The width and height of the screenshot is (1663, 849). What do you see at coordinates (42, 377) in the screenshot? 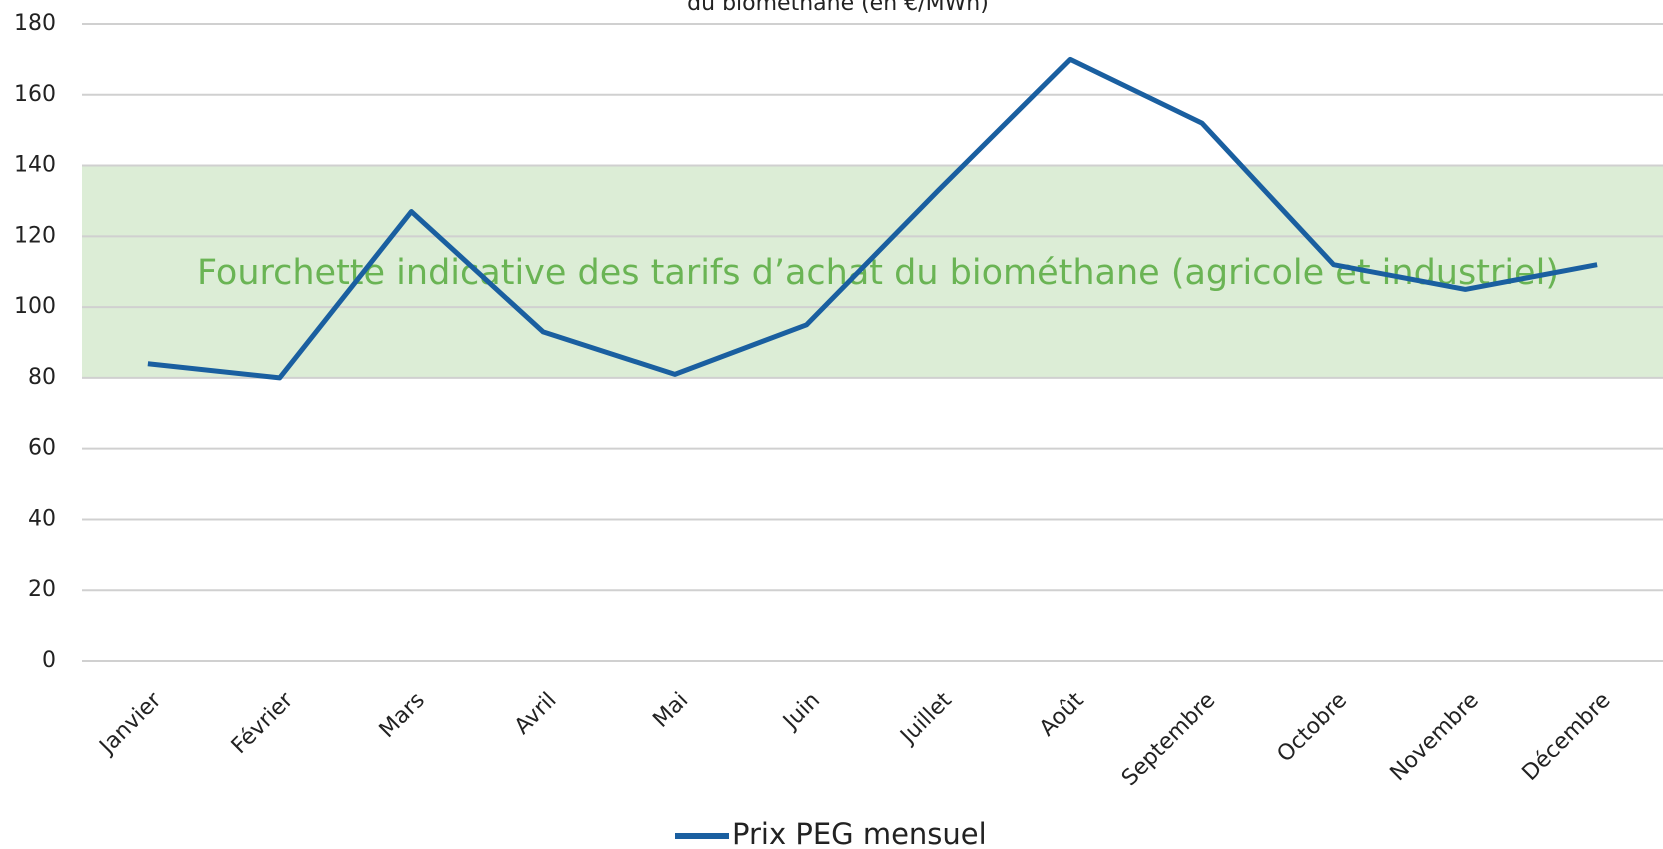
I see `y-tick-label: 80` at bounding box center [42, 377].